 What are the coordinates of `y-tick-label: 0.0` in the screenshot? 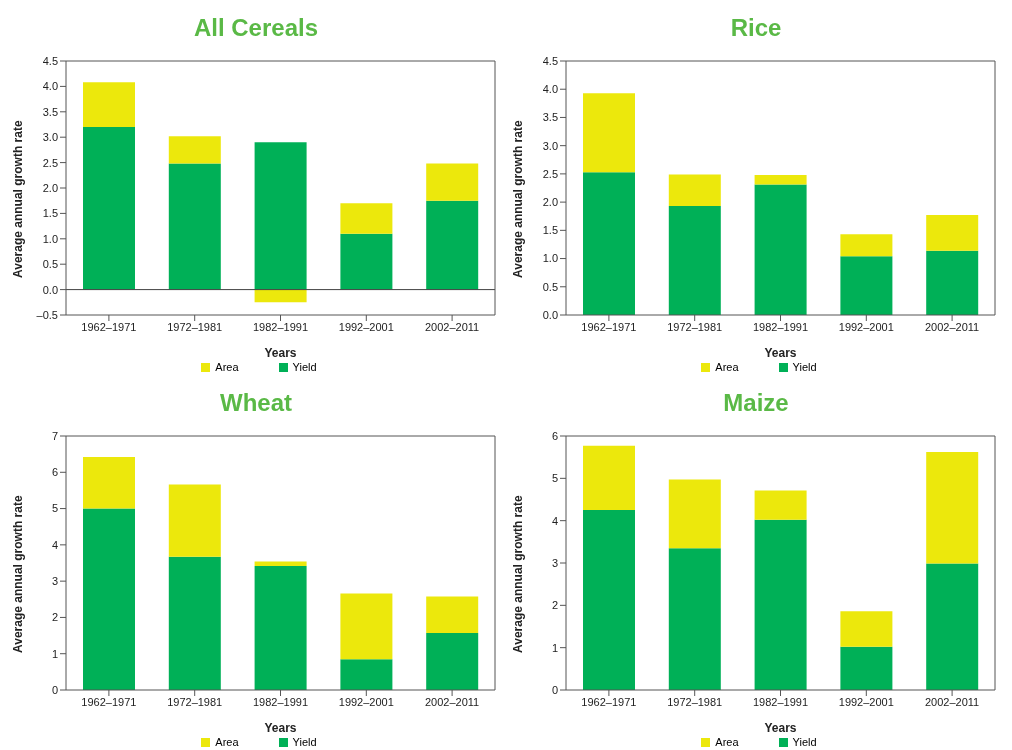 It's located at (50, 289).